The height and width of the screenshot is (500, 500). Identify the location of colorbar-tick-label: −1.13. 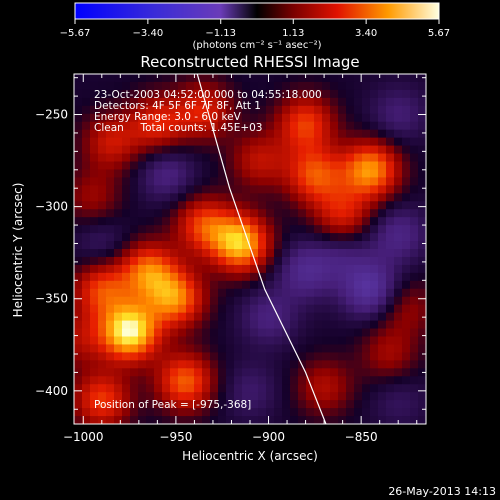
(220, 33).